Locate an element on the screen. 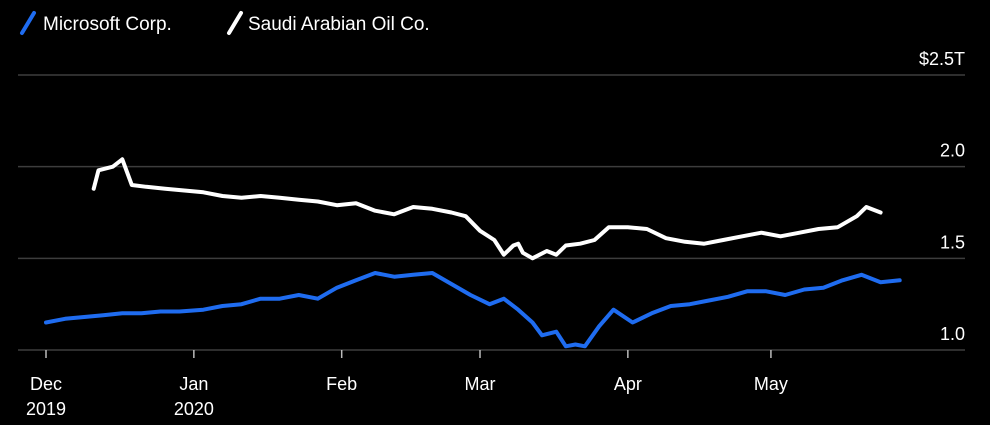 This screenshot has width=990, height=425. x-tick-label-4: Apr is located at coordinates (628, 384).